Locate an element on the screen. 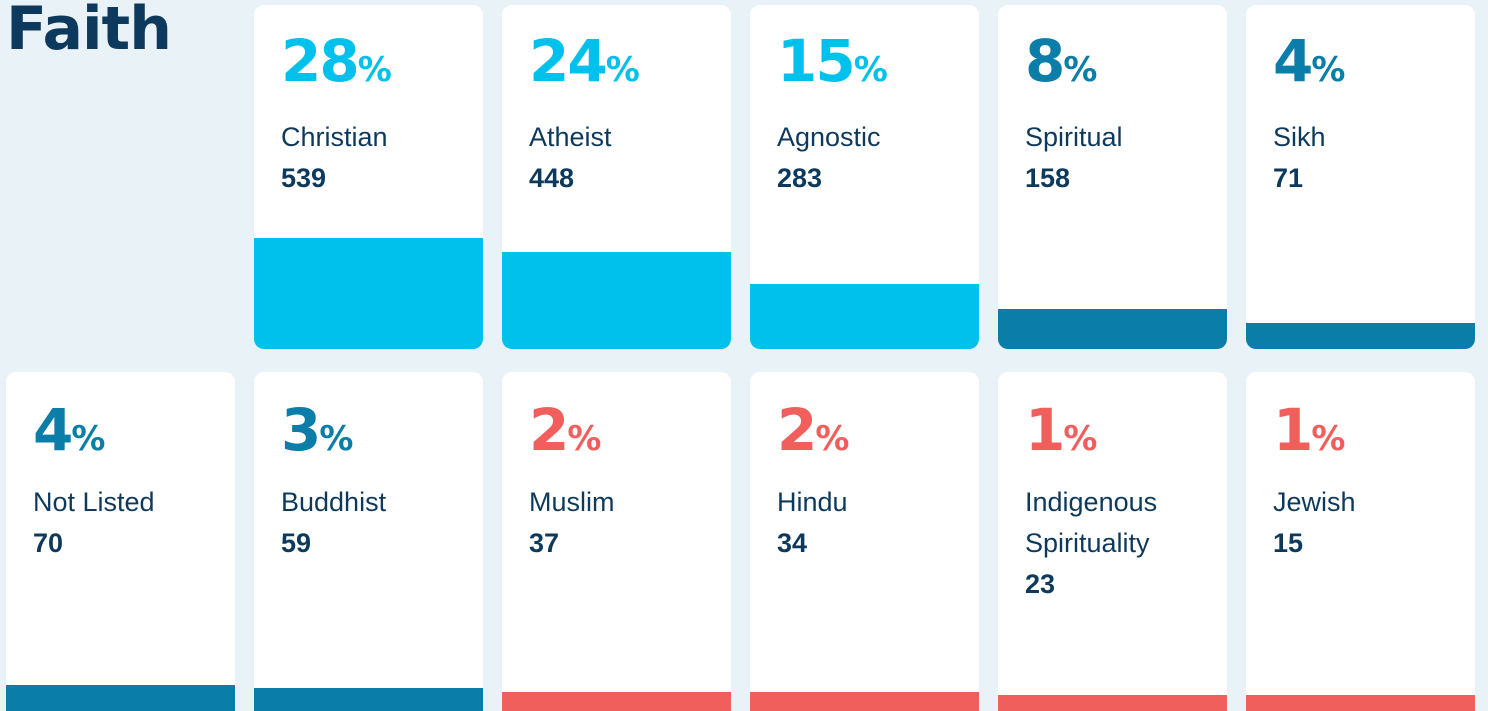 The width and height of the screenshot is (1488, 711). category-name: Agnostic is located at coordinates (829, 137).